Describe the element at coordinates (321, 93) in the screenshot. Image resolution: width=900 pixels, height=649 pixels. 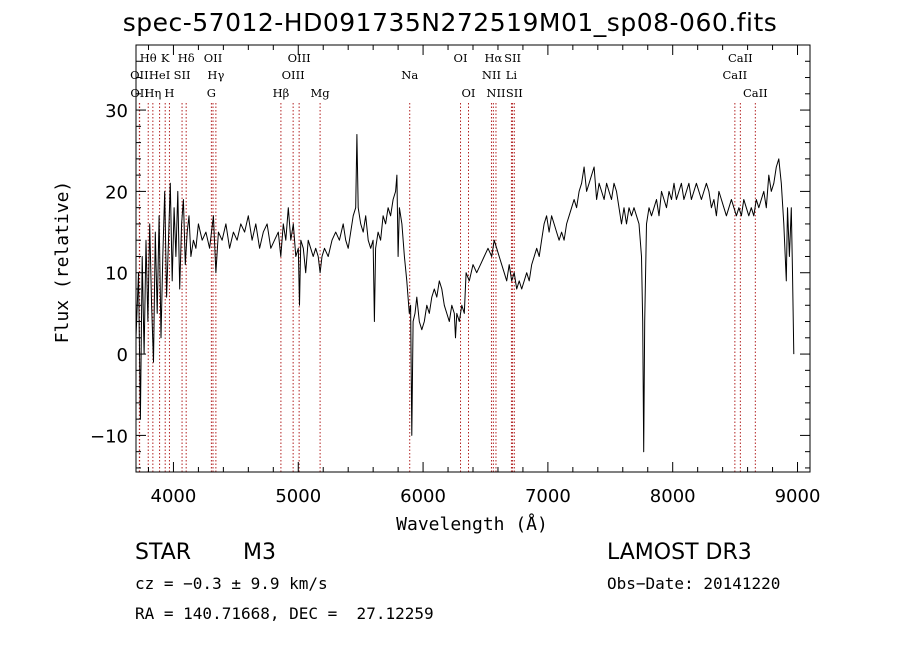
I see `line-marker-label: Mg` at that location.